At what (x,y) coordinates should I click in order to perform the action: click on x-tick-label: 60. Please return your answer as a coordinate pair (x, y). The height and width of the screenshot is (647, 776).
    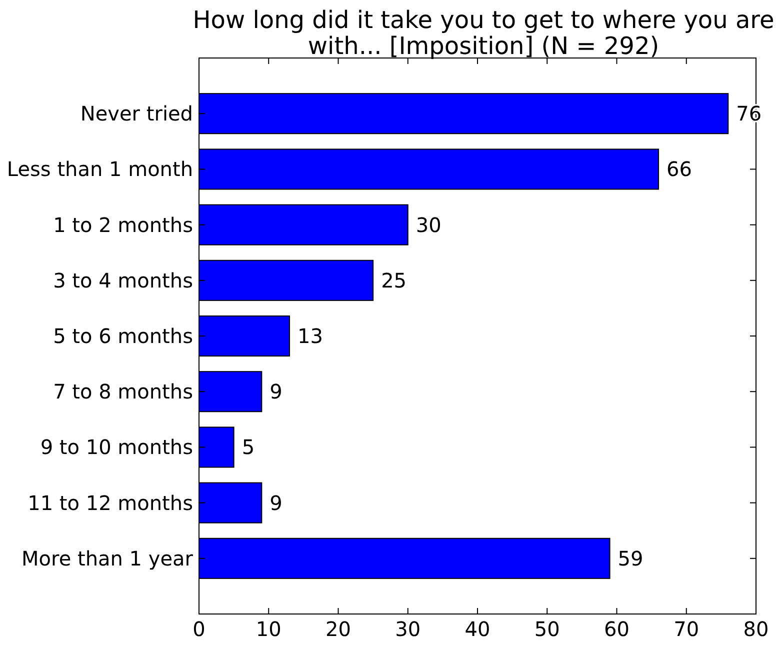
    Looking at the image, I should click on (617, 629).